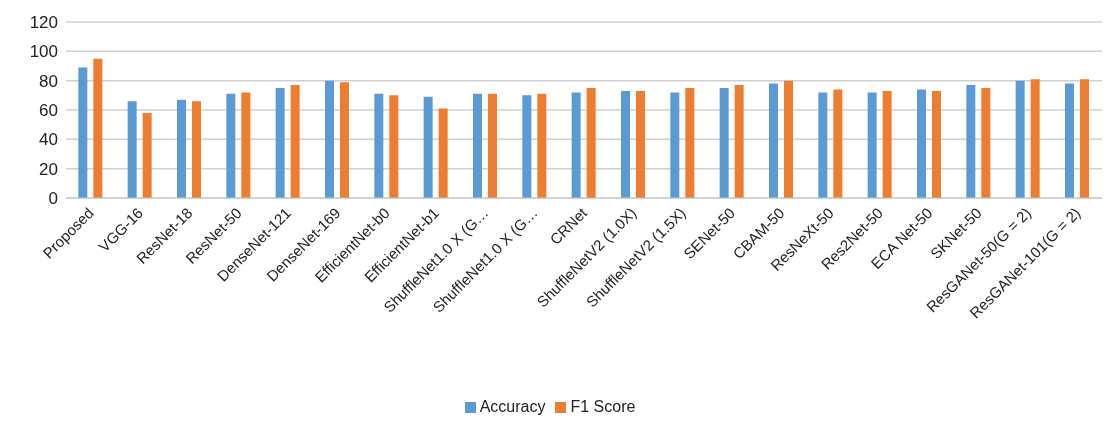 The image size is (1120, 424). I want to click on y-tick-label: 120, so click(43, 23).